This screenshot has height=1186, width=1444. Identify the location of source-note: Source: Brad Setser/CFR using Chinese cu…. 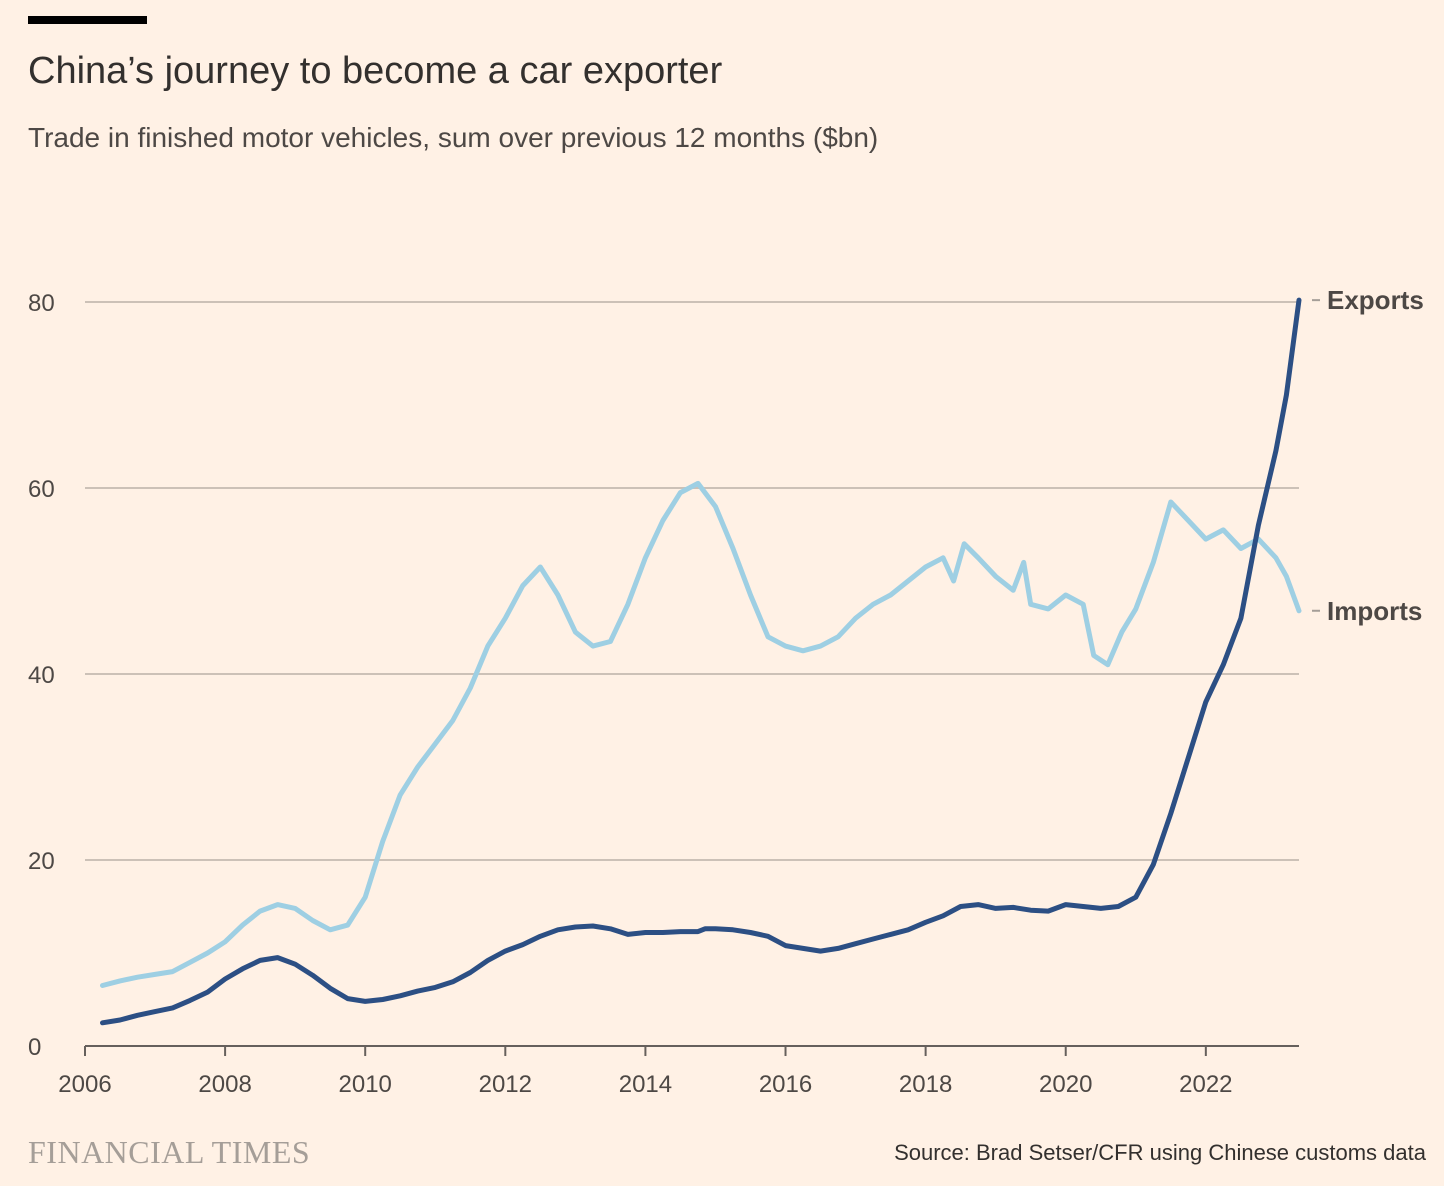
(1160, 1152).